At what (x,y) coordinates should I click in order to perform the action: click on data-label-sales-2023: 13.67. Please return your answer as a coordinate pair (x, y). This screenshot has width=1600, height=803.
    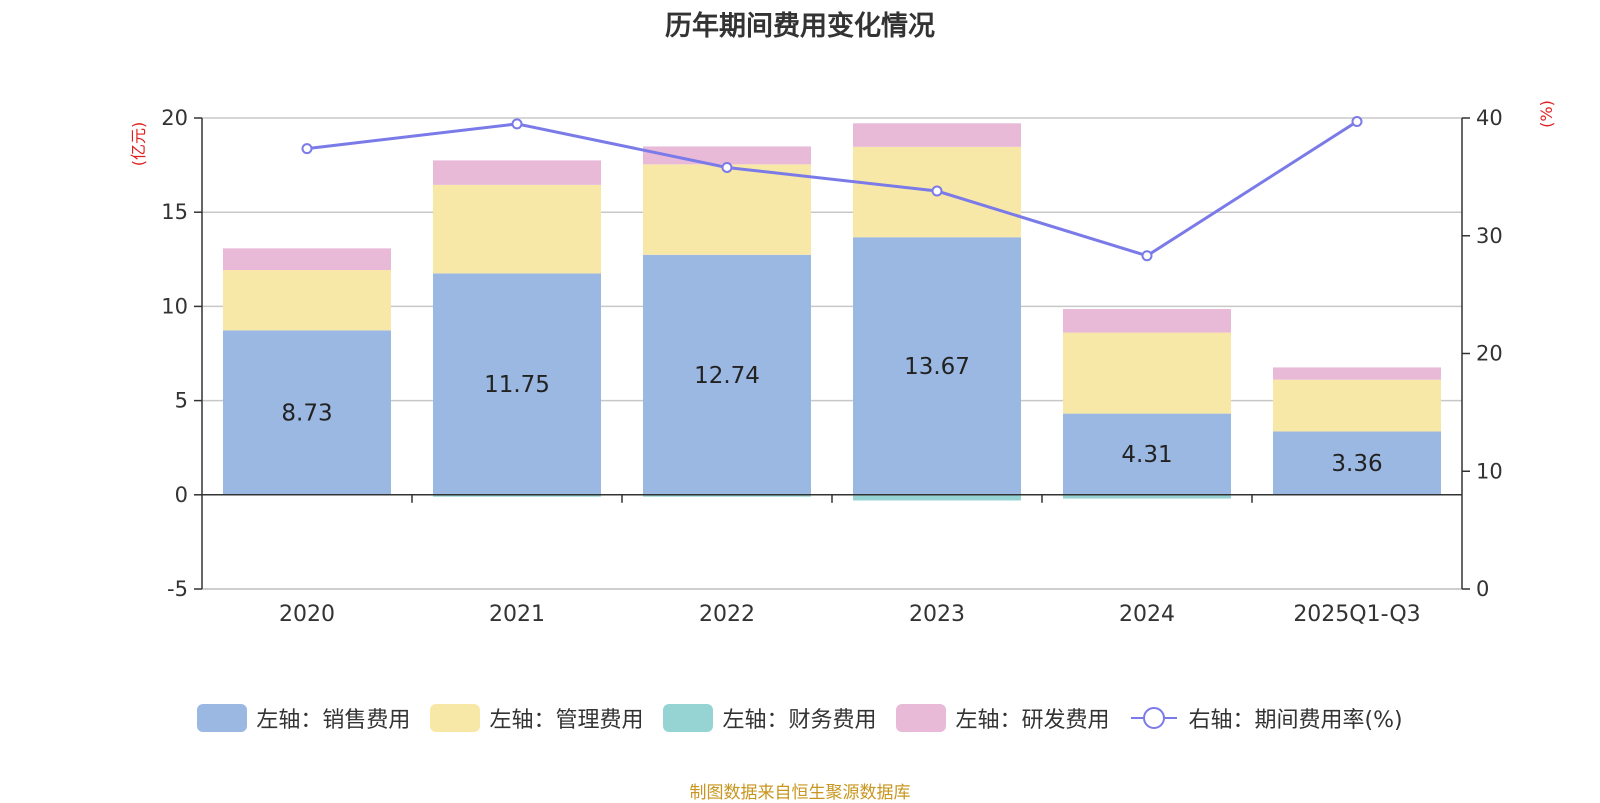
    Looking at the image, I should click on (937, 367).